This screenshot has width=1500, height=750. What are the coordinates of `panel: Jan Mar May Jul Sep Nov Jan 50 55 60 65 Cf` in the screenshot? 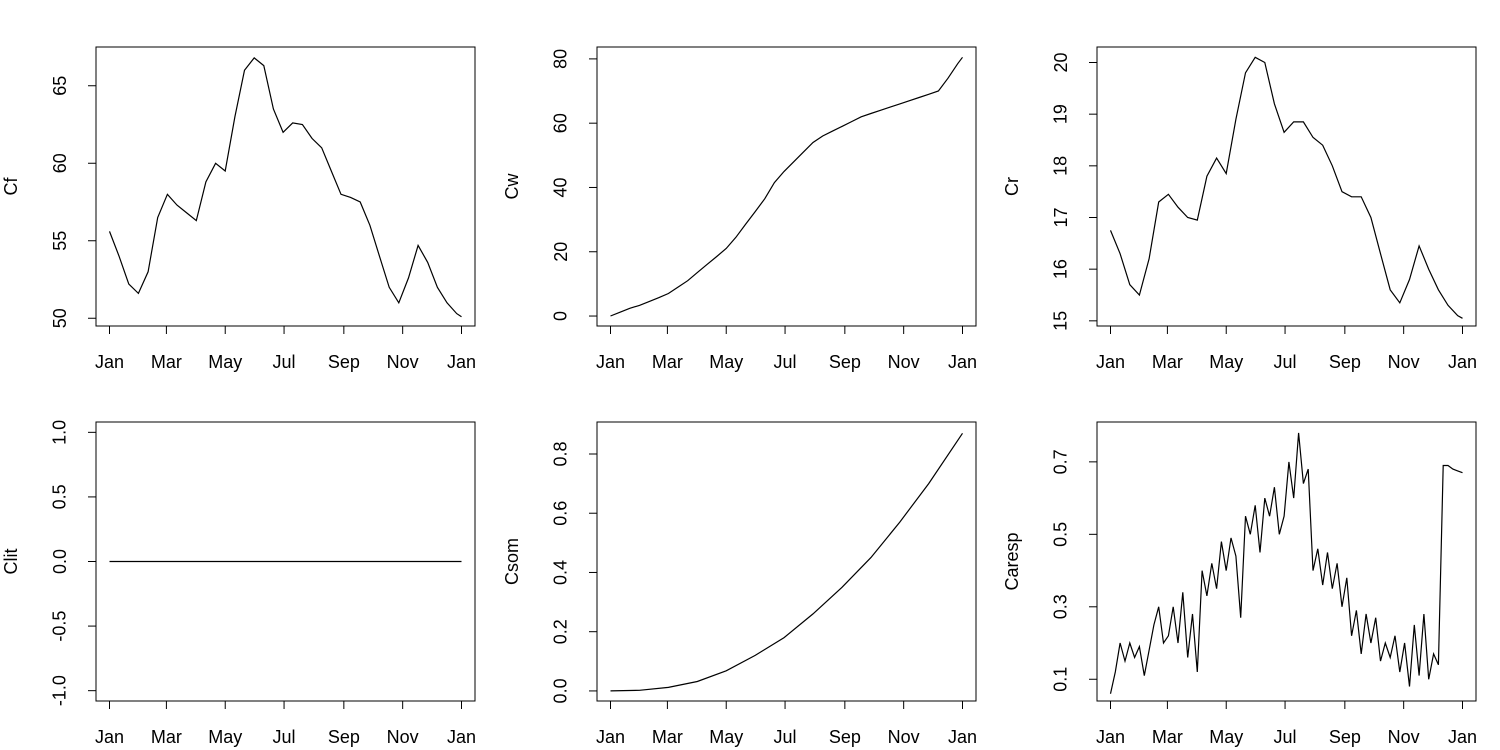 It's located at (238, 209).